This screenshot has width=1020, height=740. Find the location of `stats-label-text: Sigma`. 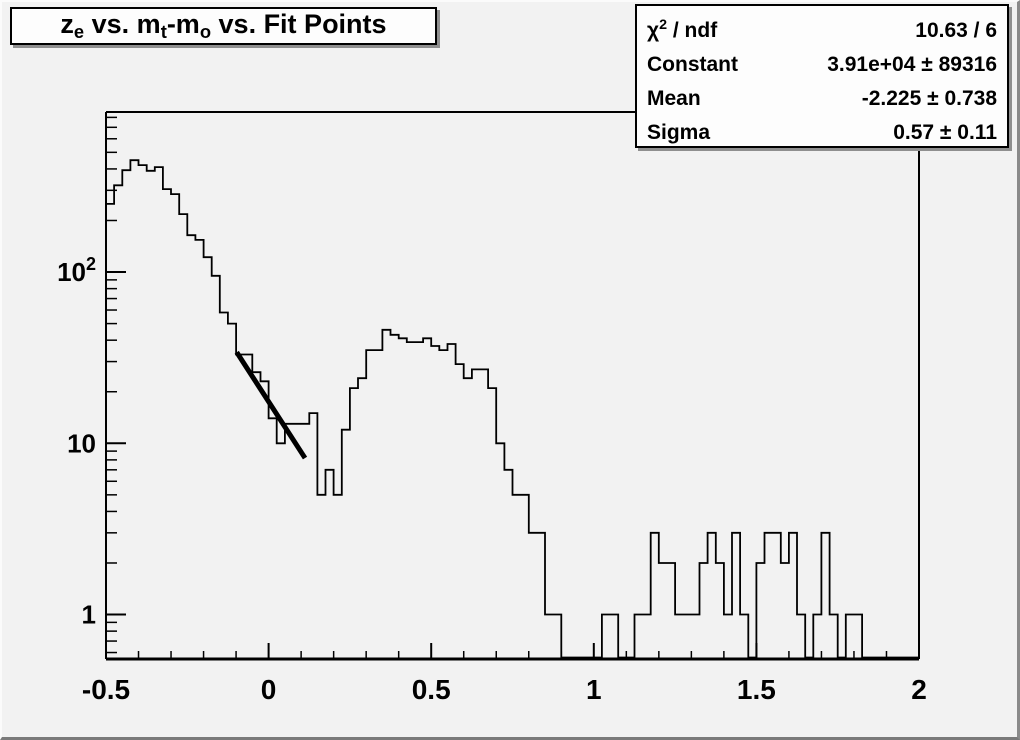

stats-label-text: Sigma is located at coordinates (679, 132).